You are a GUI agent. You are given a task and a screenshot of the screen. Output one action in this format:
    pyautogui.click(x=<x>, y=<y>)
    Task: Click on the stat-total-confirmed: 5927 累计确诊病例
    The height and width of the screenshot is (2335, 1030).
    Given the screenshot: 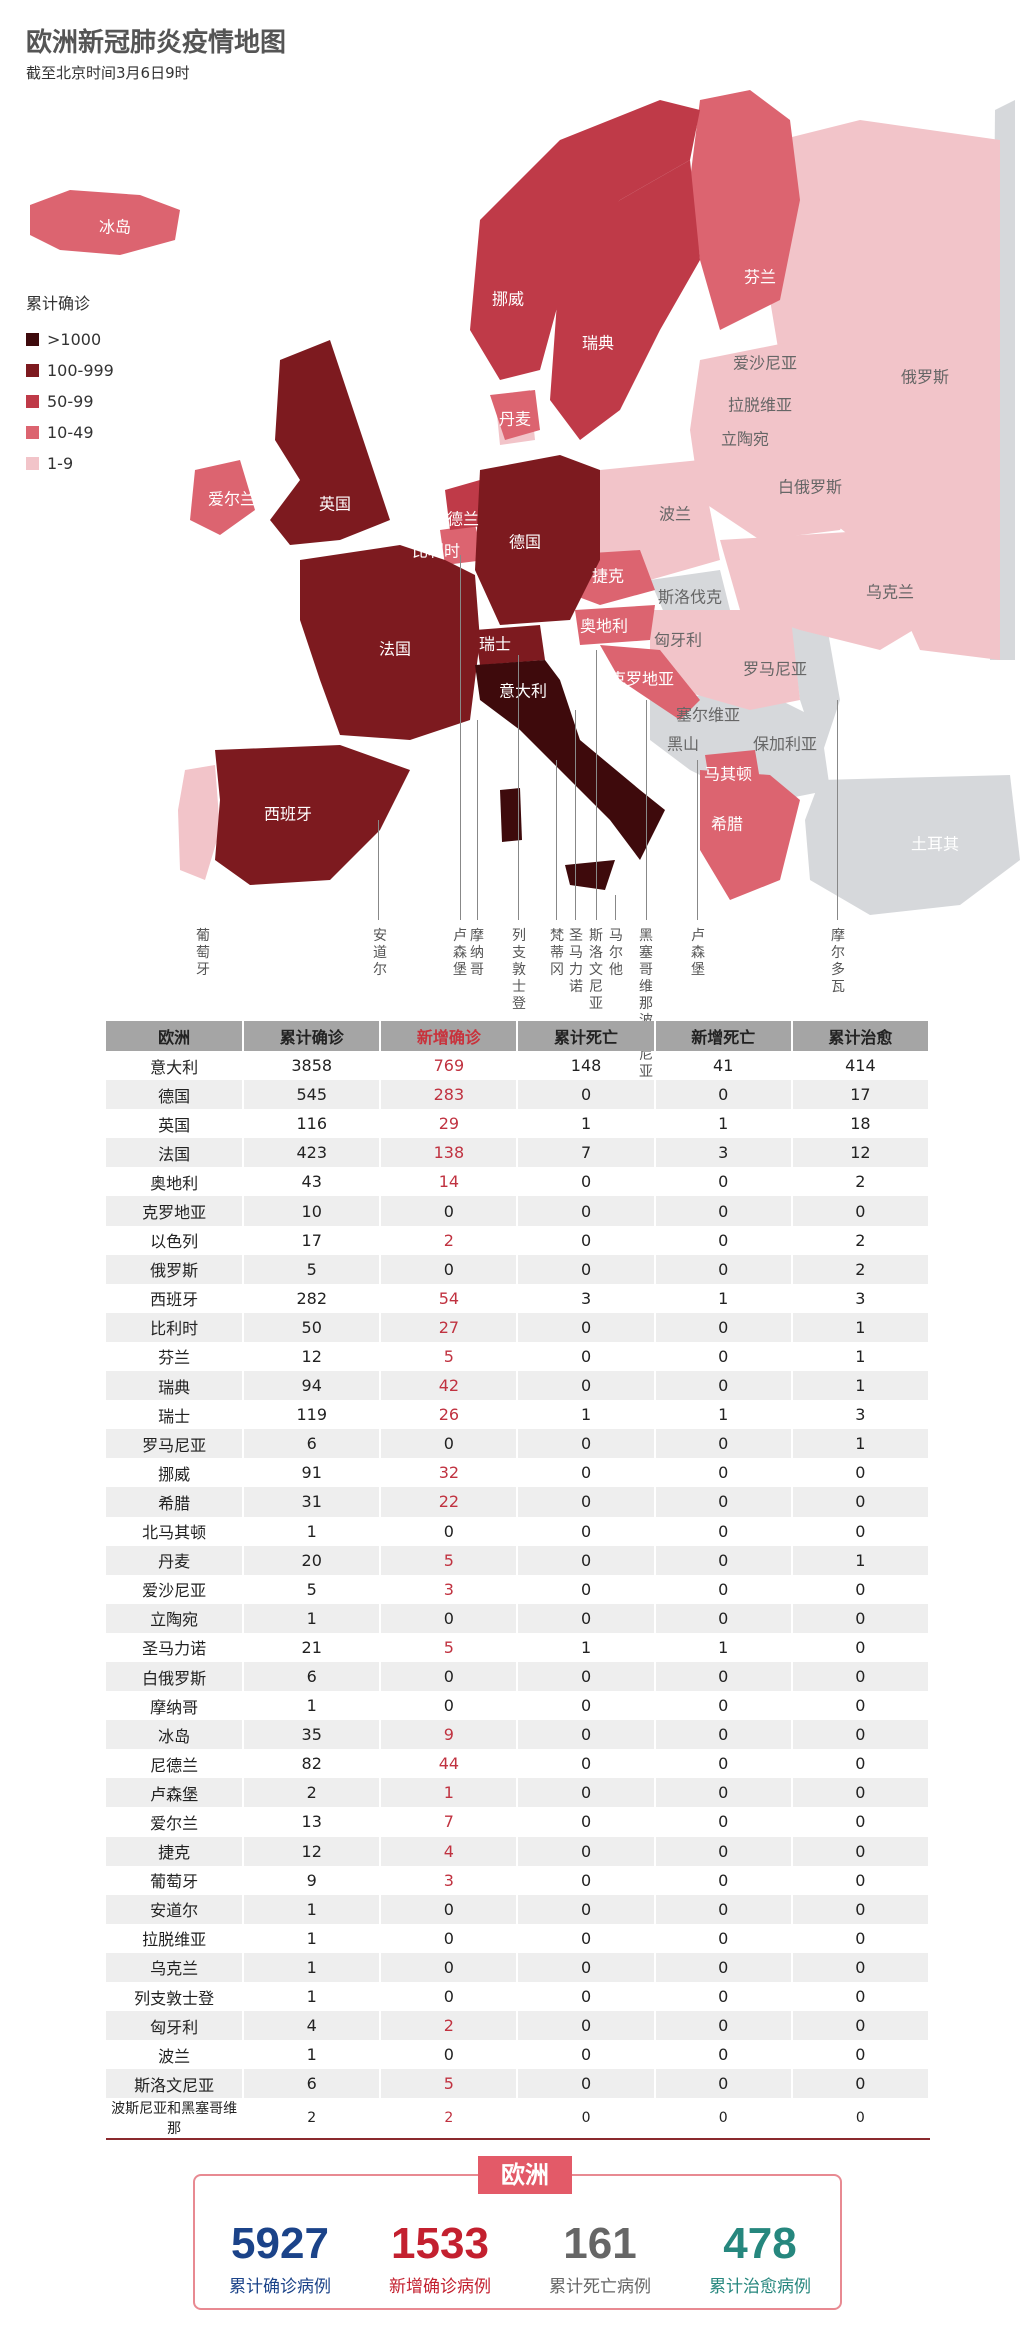 What is the action you would take?
    pyautogui.click(x=280, y=2258)
    